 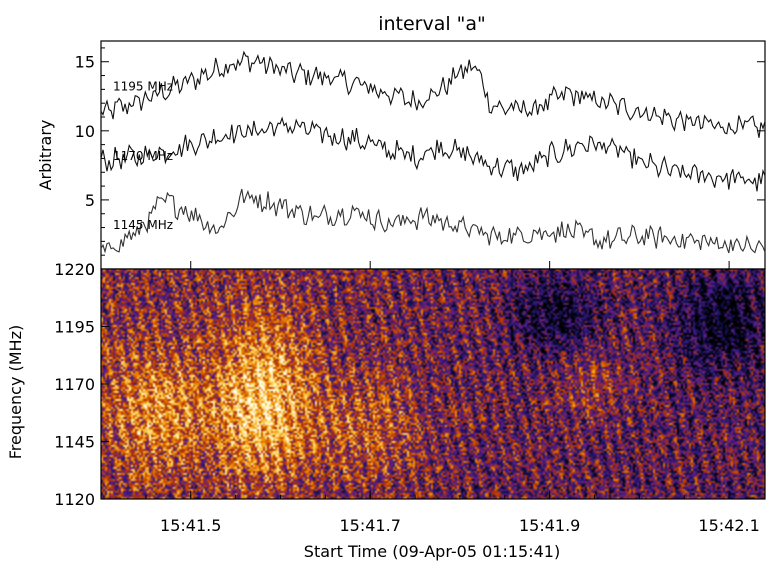 What do you see at coordinates (74, 442) in the screenshot?
I see `spectrogram-y-tick-label: 1145` at bounding box center [74, 442].